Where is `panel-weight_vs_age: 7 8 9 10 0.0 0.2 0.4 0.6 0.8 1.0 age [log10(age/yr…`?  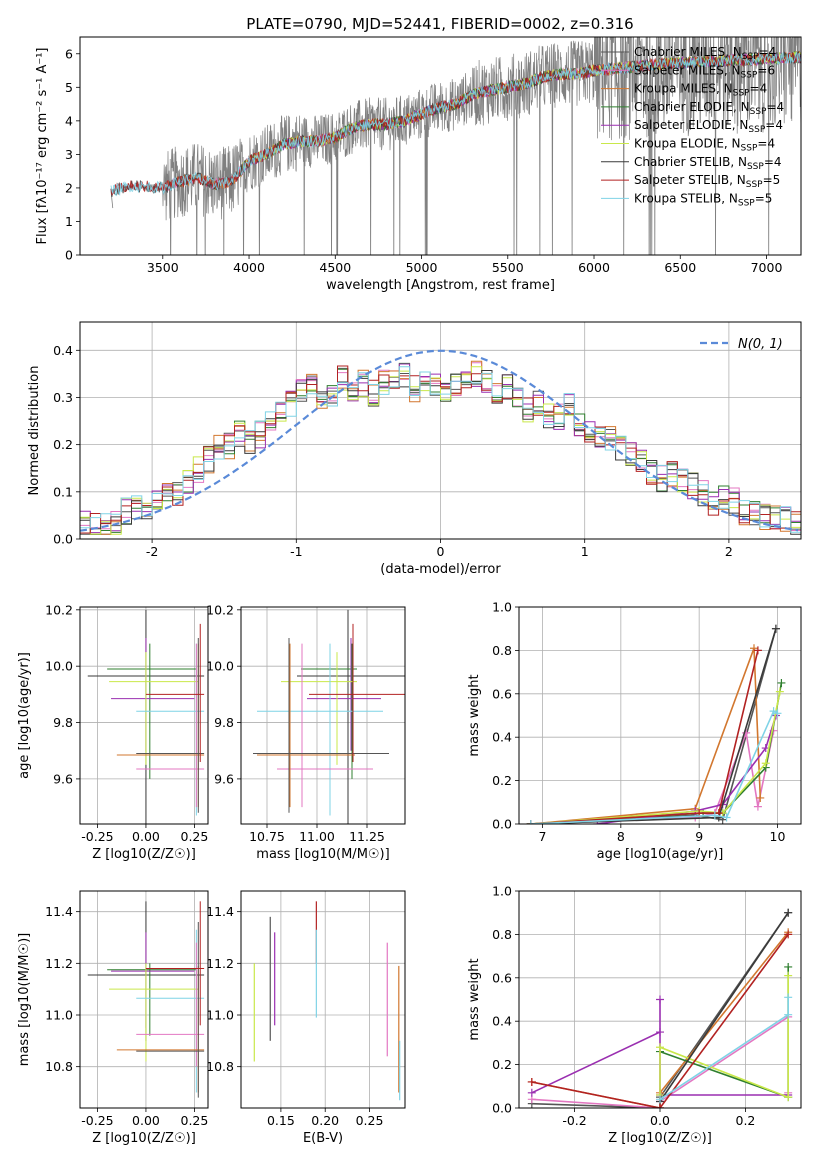
panel-weight_vs_age: 7 8 9 10 0.0 0.2 0.4 0.6 0.8 1.0 age [log10(age/yr… is located at coordinates (634, 731).